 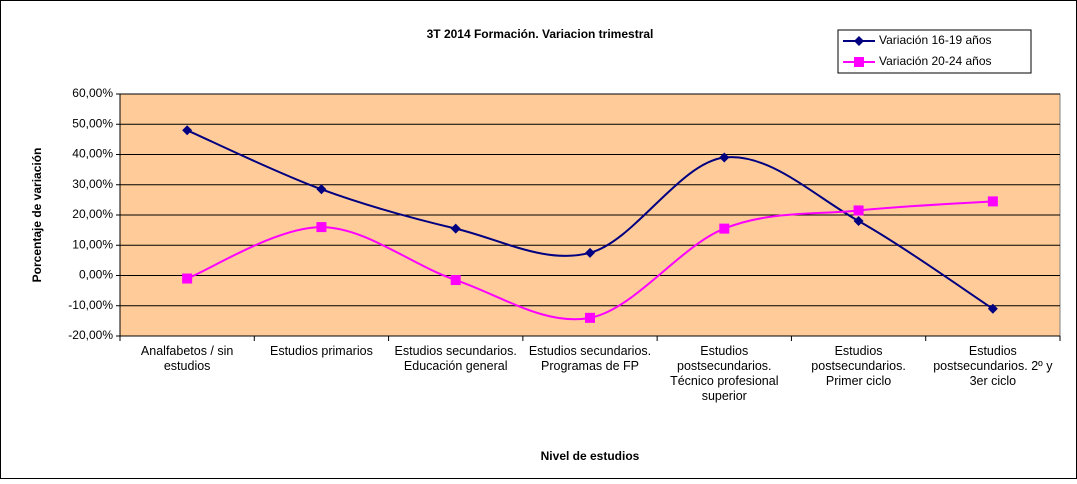 I want to click on x-tick-label-box: Estudios secundarios. Educación general, so click(x=455, y=358).